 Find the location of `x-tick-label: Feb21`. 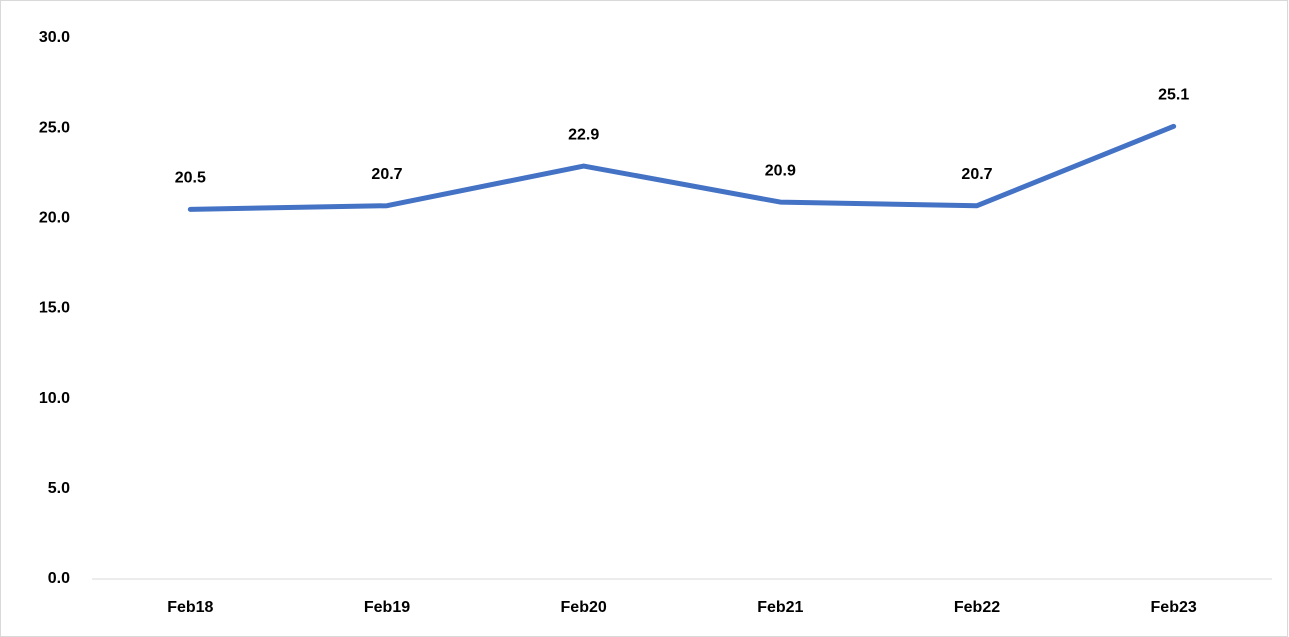

x-tick-label: Feb21 is located at coordinates (780, 607).